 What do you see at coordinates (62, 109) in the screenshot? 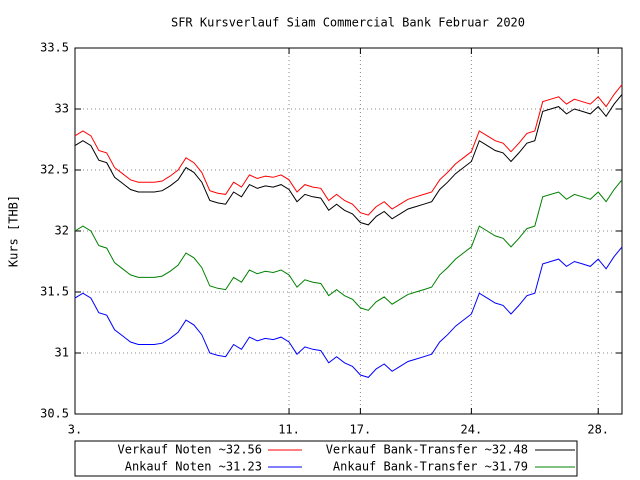
I see `y-tick-label: 33` at bounding box center [62, 109].